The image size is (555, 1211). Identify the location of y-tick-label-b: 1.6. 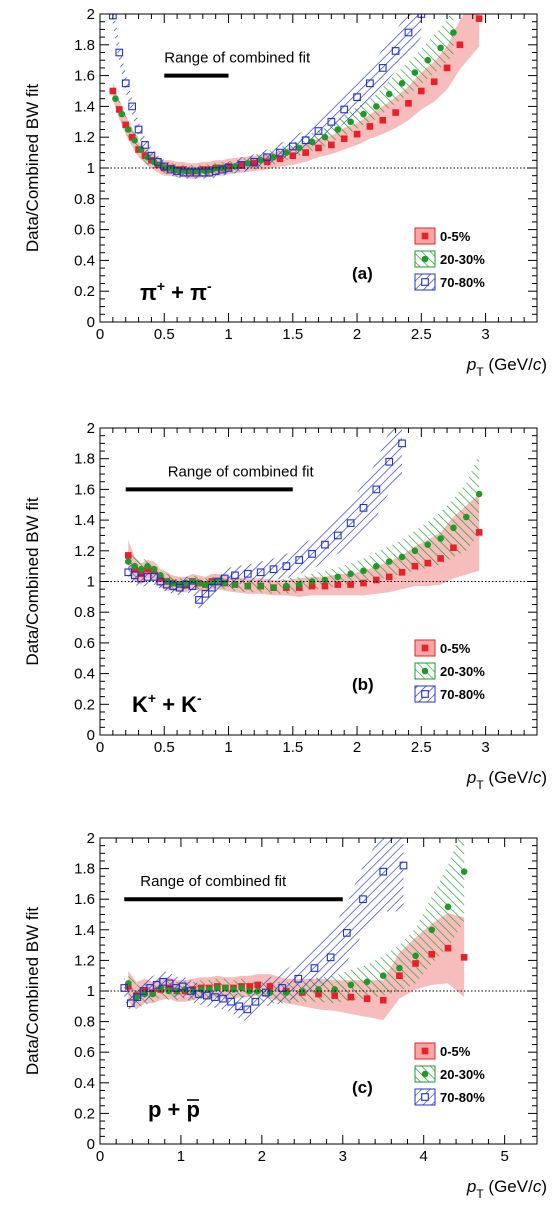
(84, 489).